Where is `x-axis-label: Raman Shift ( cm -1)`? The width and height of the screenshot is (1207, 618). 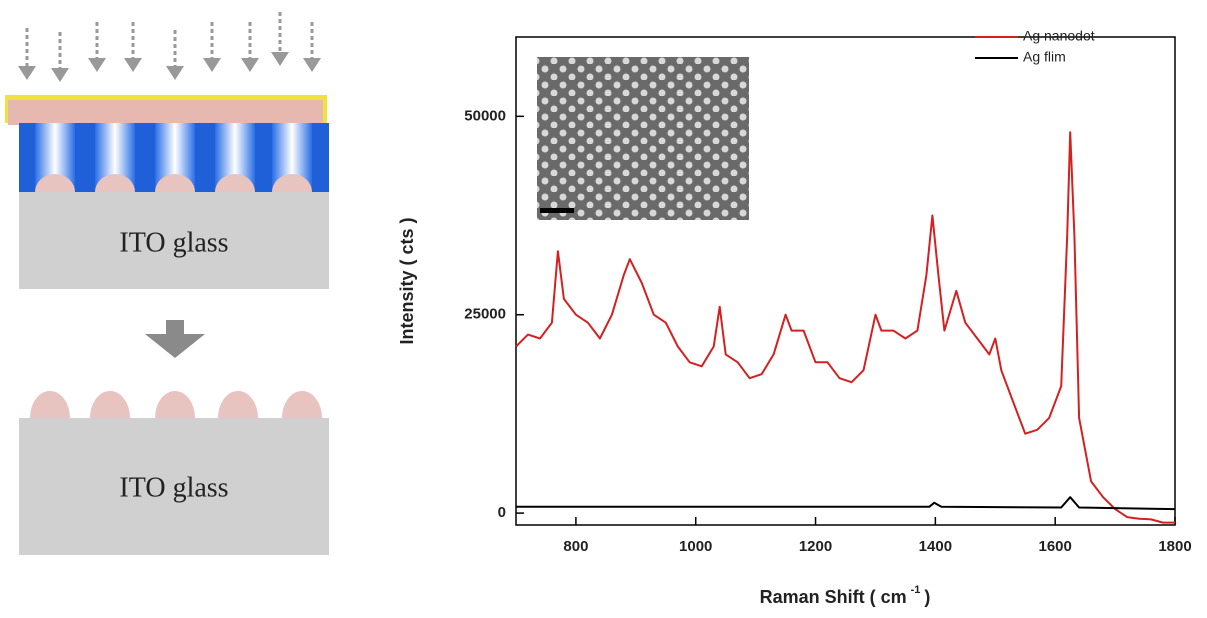
x-axis-label: Raman Shift ( cm -1) is located at coordinates (845, 595).